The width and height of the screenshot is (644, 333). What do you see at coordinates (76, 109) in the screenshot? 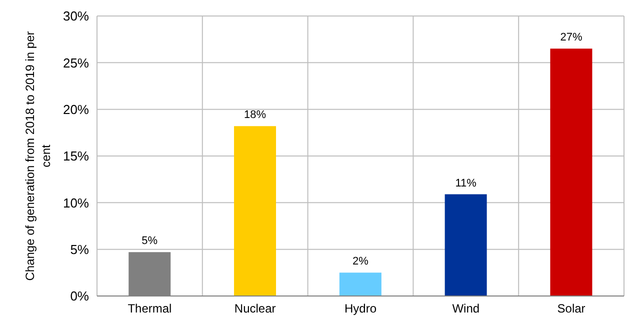
I see `y-tick-label: 20%` at bounding box center [76, 109].